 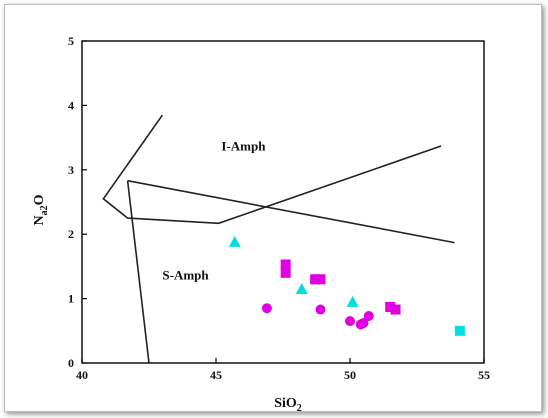 I want to click on y-tick-label: 3, so click(x=71, y=170).